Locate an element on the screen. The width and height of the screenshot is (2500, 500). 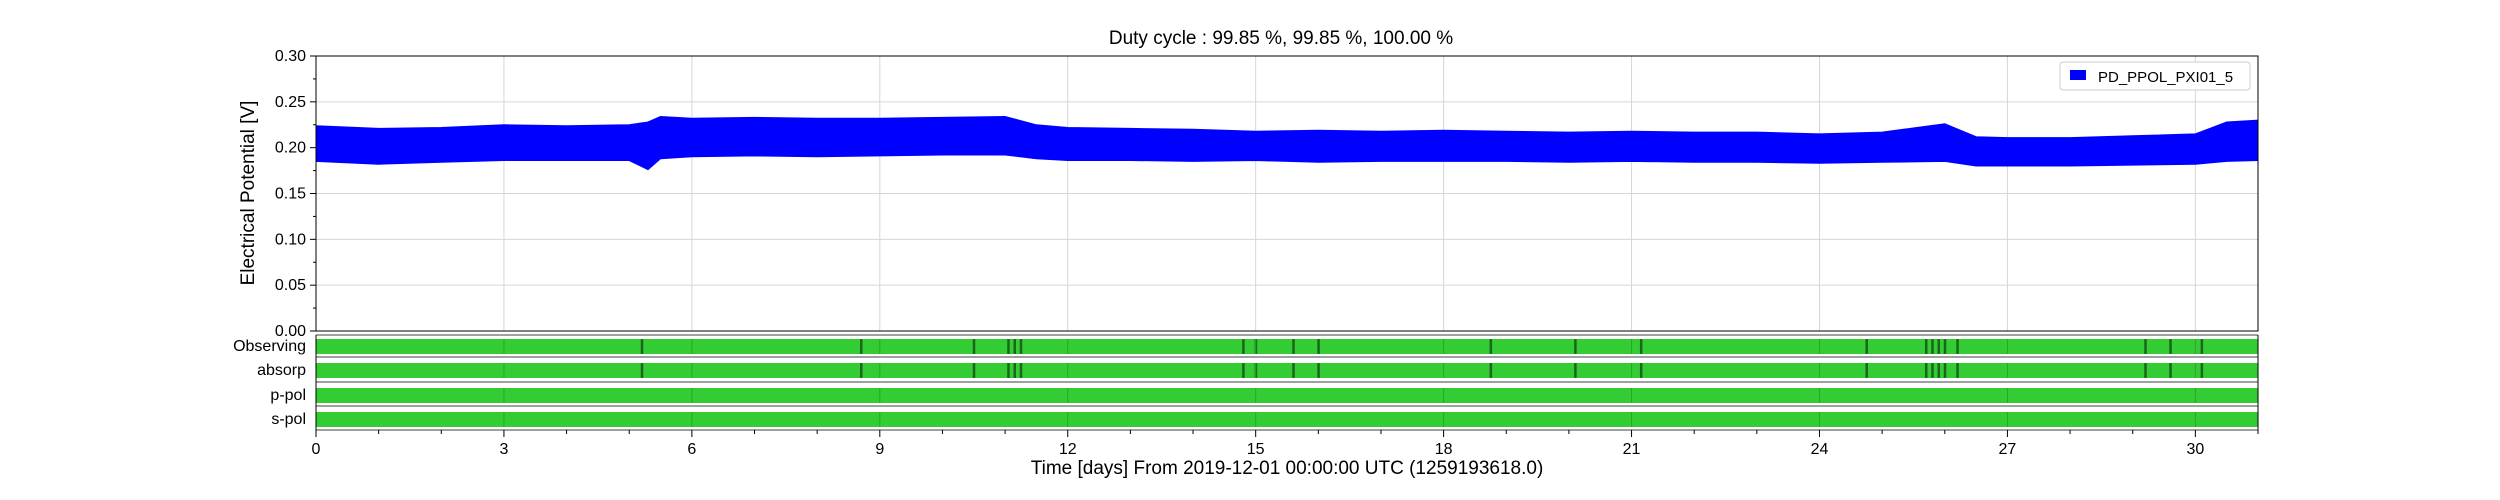
y-tick-label: 0.00 is located at coordinates (290, 331).